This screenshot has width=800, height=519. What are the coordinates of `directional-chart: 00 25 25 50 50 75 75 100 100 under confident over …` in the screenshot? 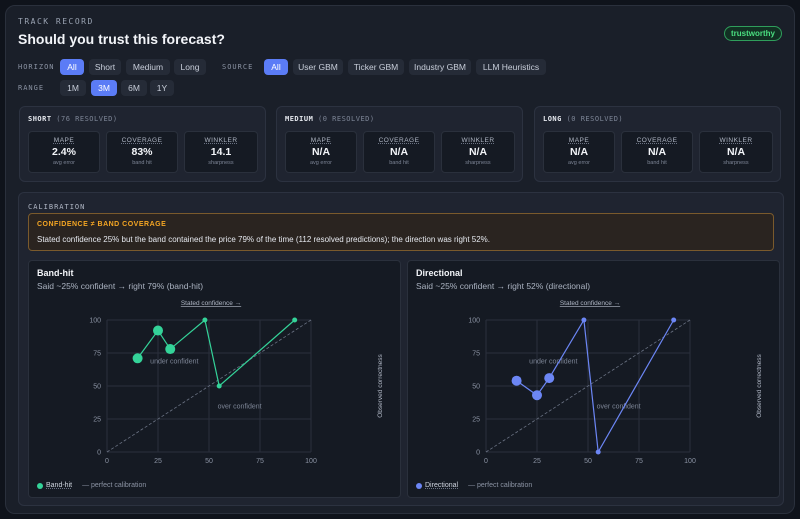 It's located at (615, 382).